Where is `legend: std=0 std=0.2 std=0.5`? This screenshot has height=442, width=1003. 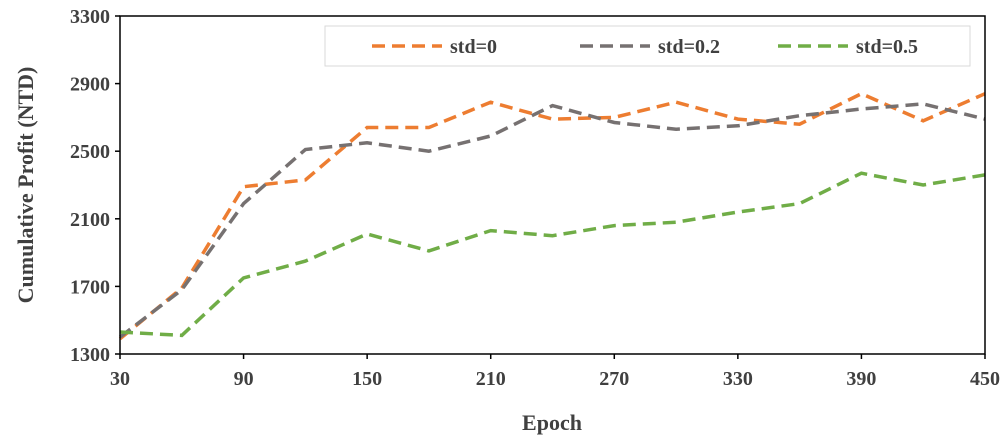 legend: std=0 std=0.2 std=0.5 is located at coordinates (647, 46).